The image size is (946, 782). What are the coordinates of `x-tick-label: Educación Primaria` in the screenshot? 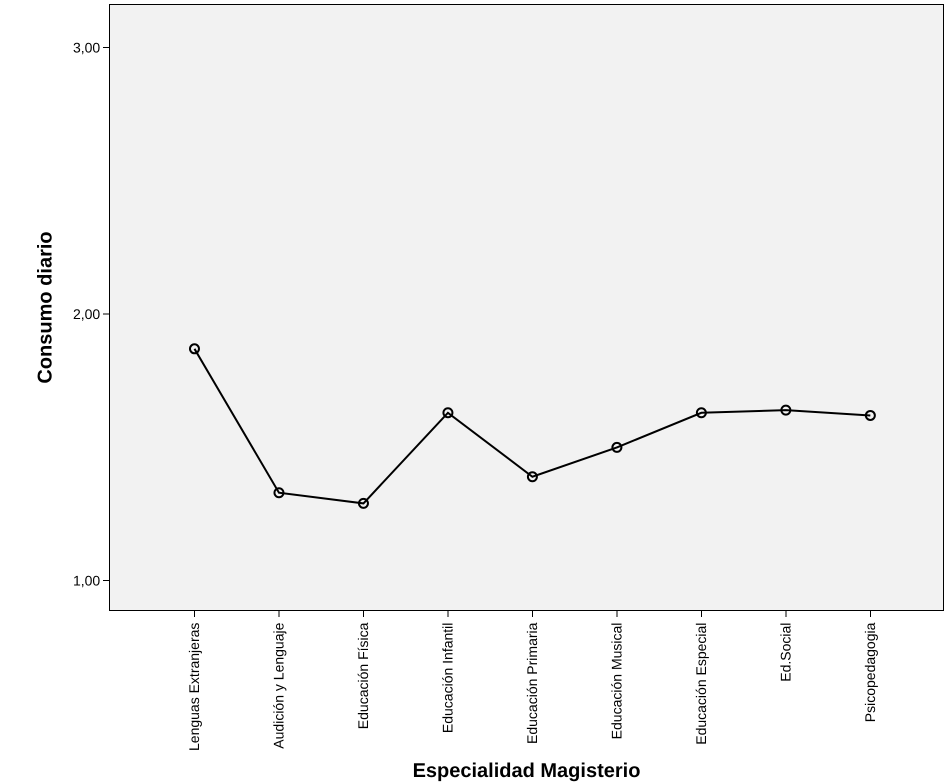 It's located at (532, 683).